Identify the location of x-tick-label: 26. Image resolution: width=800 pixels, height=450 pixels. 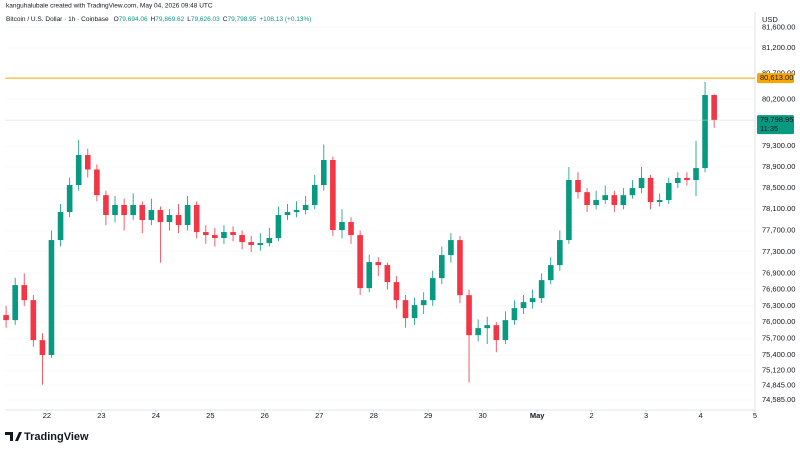
(265, 415).